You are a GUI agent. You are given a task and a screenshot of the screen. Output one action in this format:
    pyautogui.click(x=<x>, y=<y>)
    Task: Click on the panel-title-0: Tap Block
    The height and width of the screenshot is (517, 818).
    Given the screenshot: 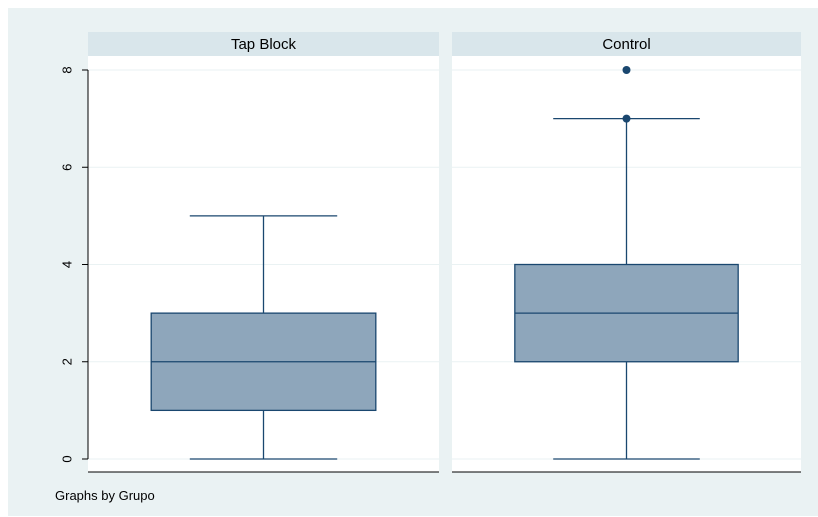 What is the action you would take?
    pyautogui.click(x=264, y=44)
    